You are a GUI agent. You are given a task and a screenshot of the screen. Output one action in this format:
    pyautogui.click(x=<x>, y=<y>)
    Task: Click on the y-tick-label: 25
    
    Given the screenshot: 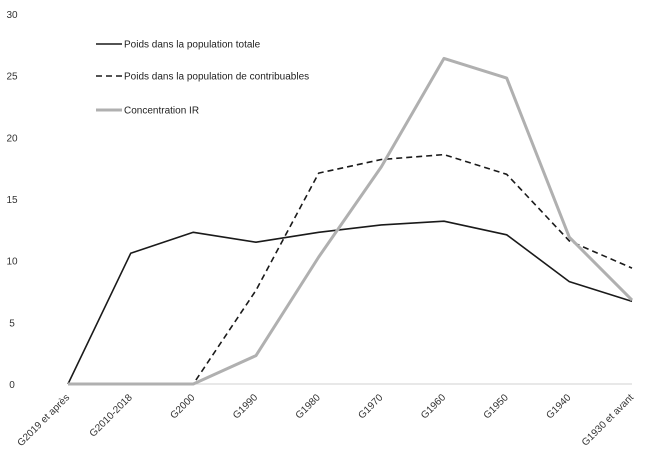 What is the action you would take?
    pyautogui.click(x=12, y=77)
    